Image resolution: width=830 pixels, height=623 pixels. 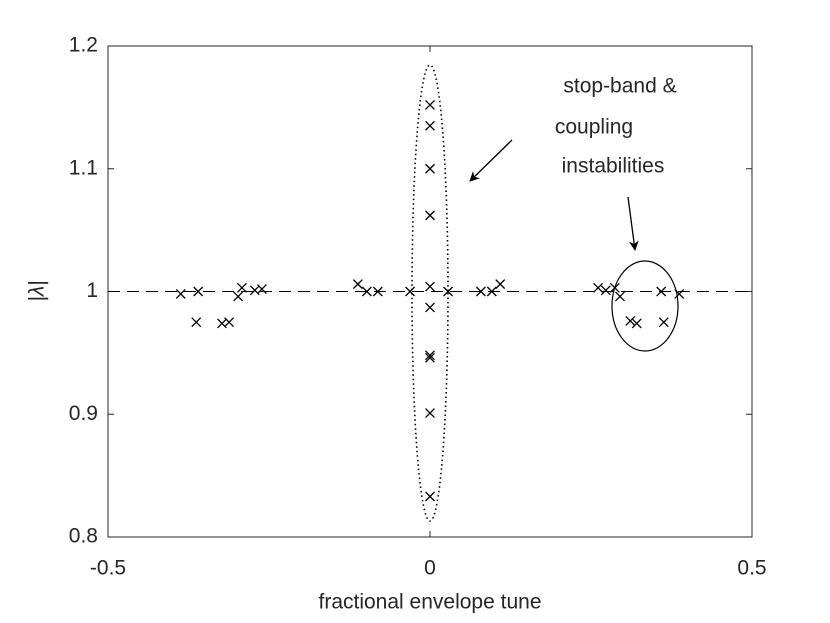 What do you see at coordinates (83, 536) in the screenshot?
I see `y-tick-label: 0.8` at bounding box center [83, 536].